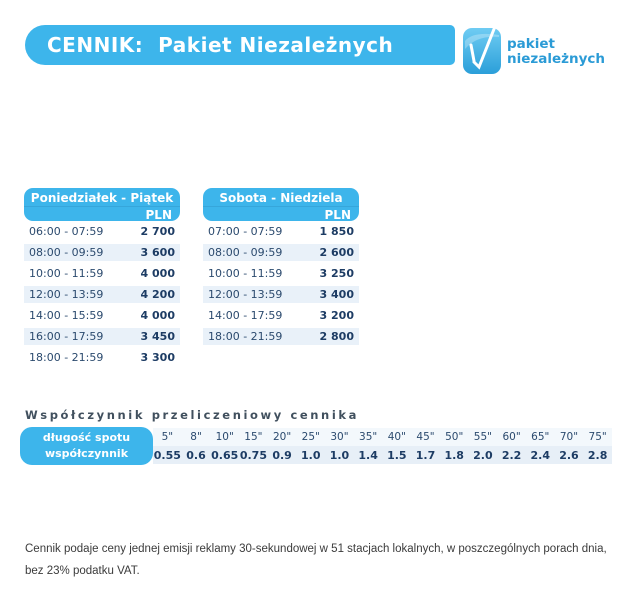 This screenshot has width=624, height=613. I want to click on coefficient-row-labels: długość spotu współczynnik, so click(86, 446).